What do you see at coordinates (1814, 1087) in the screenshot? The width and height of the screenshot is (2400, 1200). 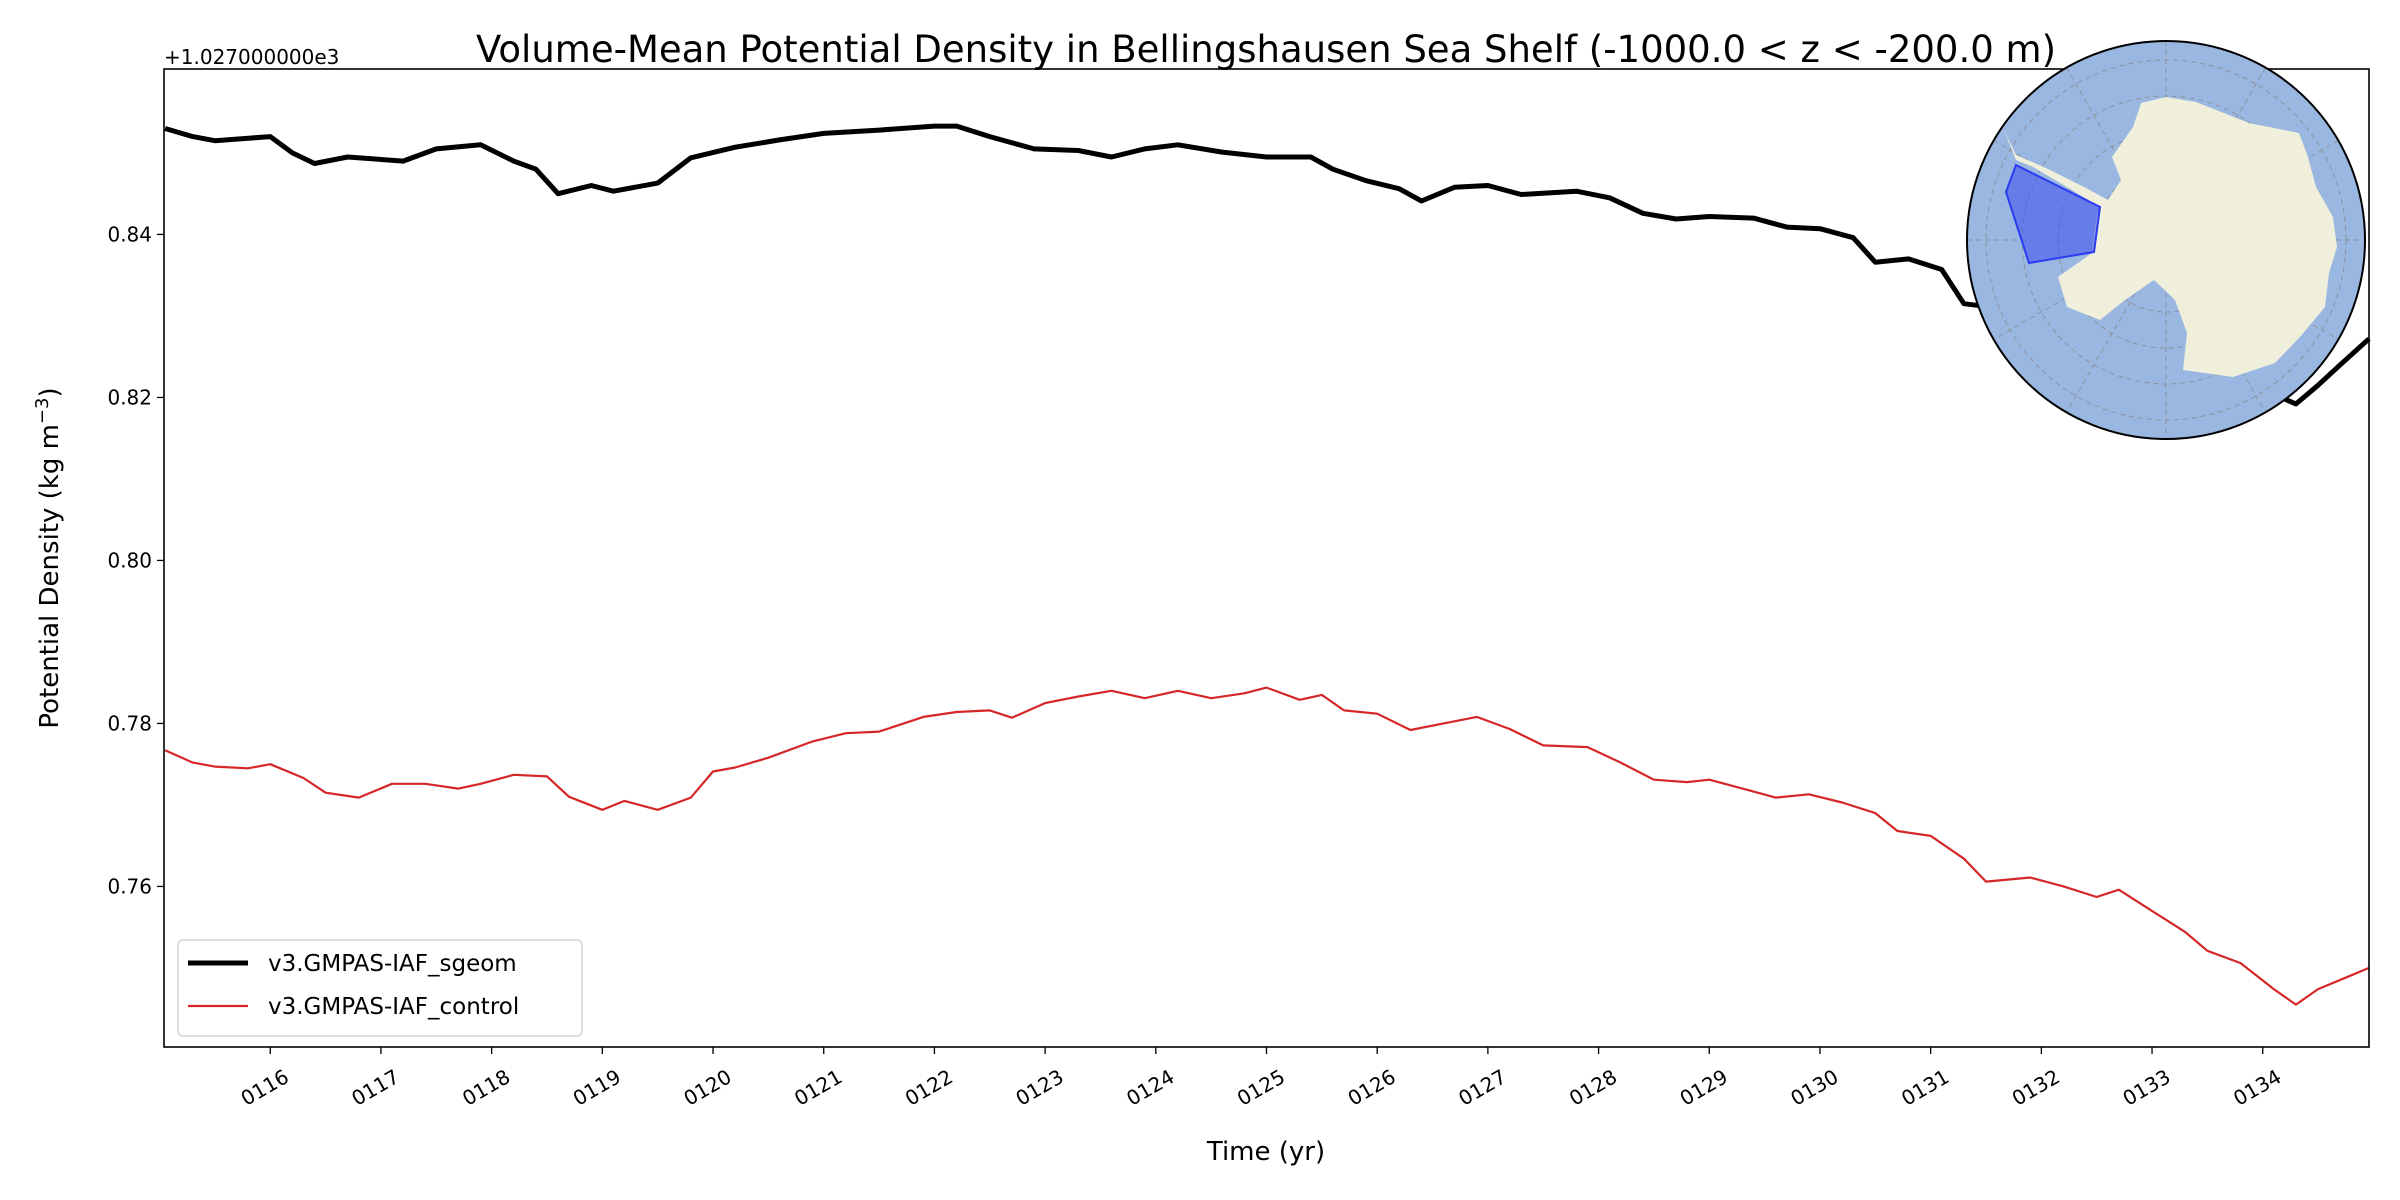 I see `x-tick-label: 0130` at bounding box center [1814, 1087].